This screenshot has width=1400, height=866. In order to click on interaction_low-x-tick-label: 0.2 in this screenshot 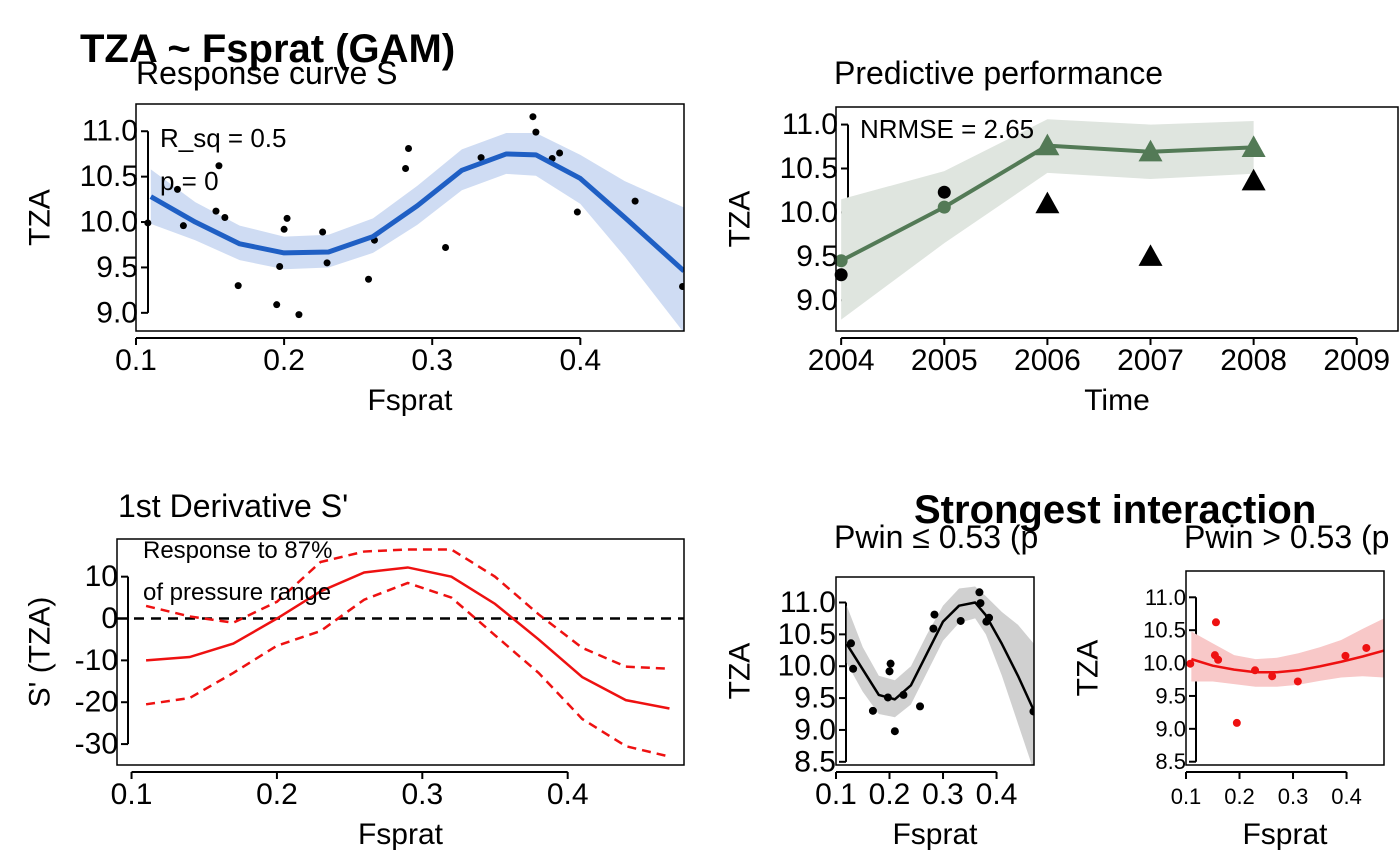, I will do `click(890, 794)`.